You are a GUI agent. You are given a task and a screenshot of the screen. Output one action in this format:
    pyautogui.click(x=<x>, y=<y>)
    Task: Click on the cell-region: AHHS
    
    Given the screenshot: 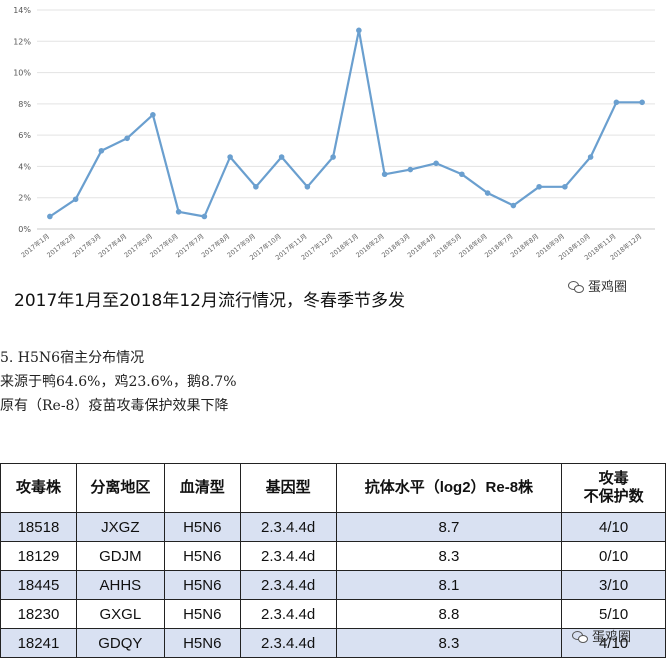 What is the action you would take?
    pyautogui.click(x=120, y=585)
    